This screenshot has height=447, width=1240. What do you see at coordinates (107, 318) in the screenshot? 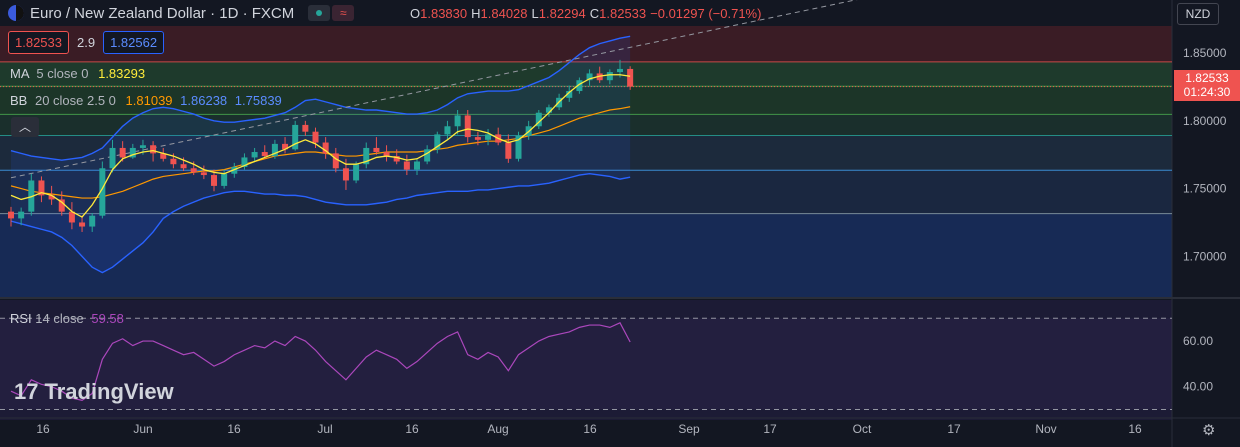
I see `rsi-value: 59.58` at bounding box center [107, 318].